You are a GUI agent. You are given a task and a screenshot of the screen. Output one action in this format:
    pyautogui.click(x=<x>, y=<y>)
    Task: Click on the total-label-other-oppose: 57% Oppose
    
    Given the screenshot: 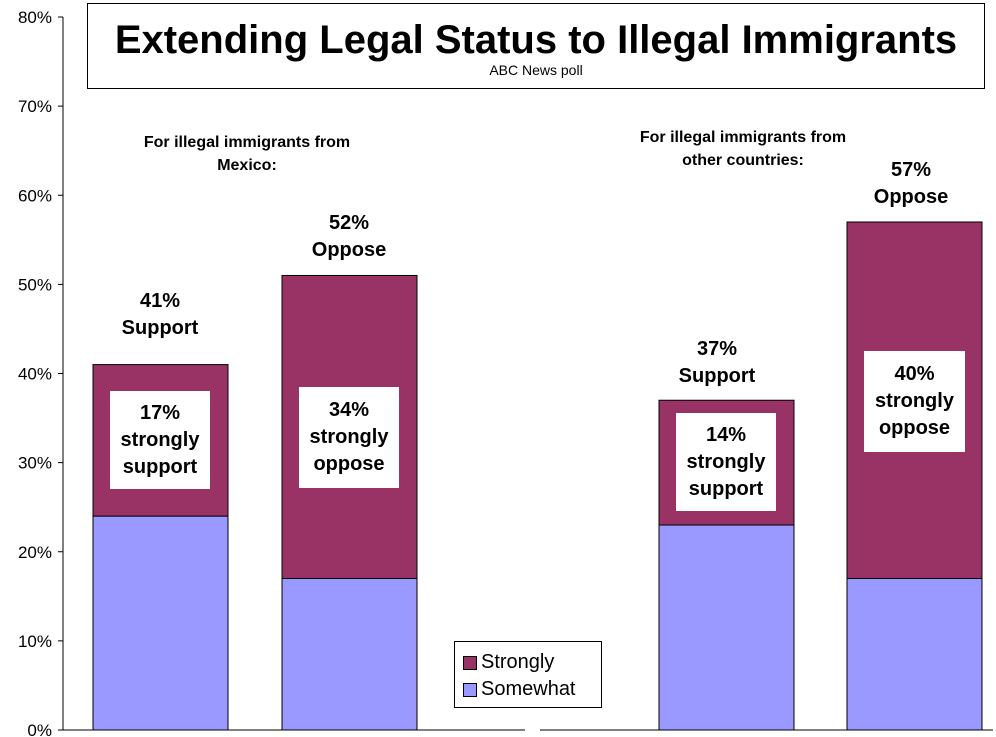 What is the action you would take?
    pyautogui.click(x=911, y=184)
    